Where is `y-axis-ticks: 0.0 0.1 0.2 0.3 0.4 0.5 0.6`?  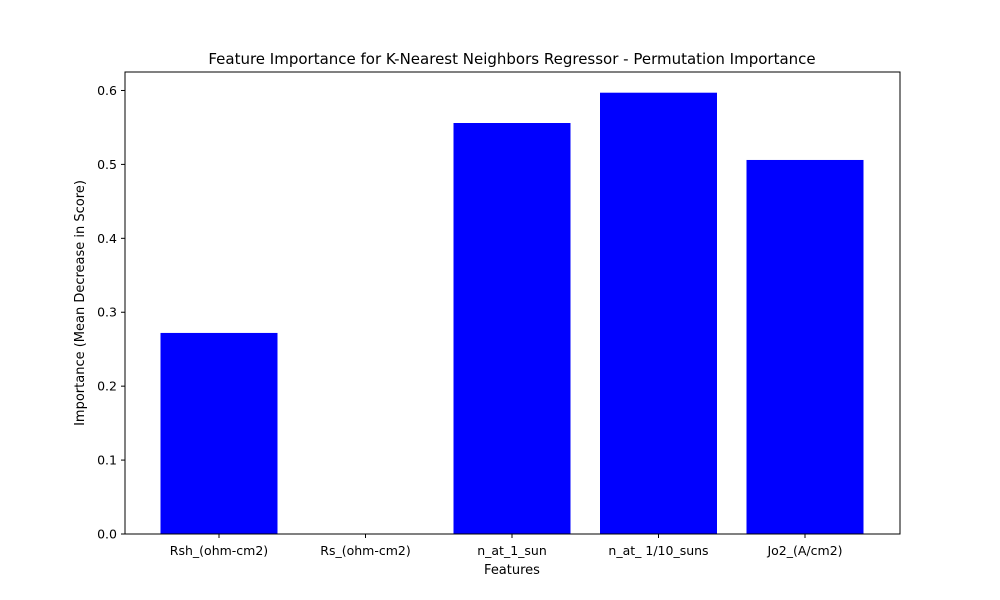
y-axis-ticks: 0.0 0.1 0.2 0.3 0.4 0.5 0.6 is located at coordinates (111, 312).